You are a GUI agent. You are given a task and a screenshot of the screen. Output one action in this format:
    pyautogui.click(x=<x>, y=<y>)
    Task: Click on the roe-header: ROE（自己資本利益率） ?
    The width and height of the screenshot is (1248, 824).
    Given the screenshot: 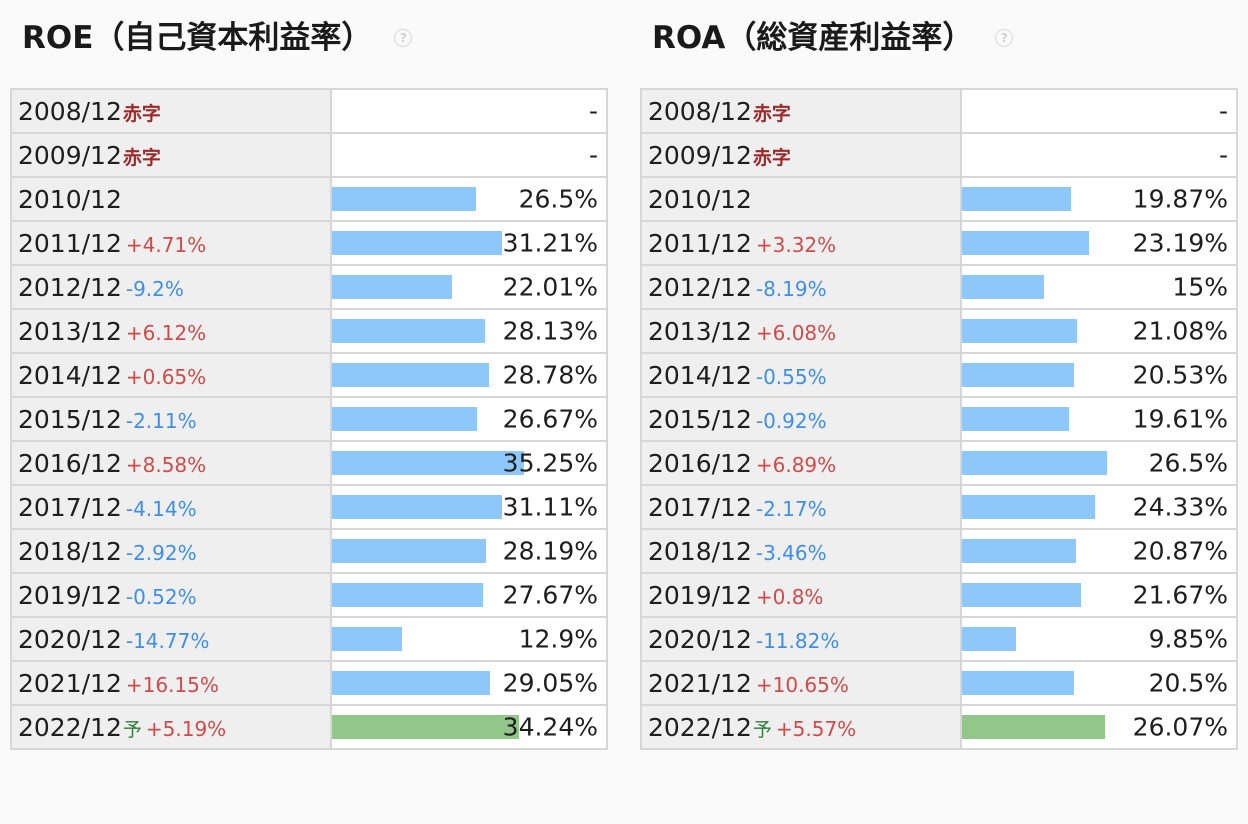 What is the action you would take?
    pyautogui.click(x=217, y=34)
    